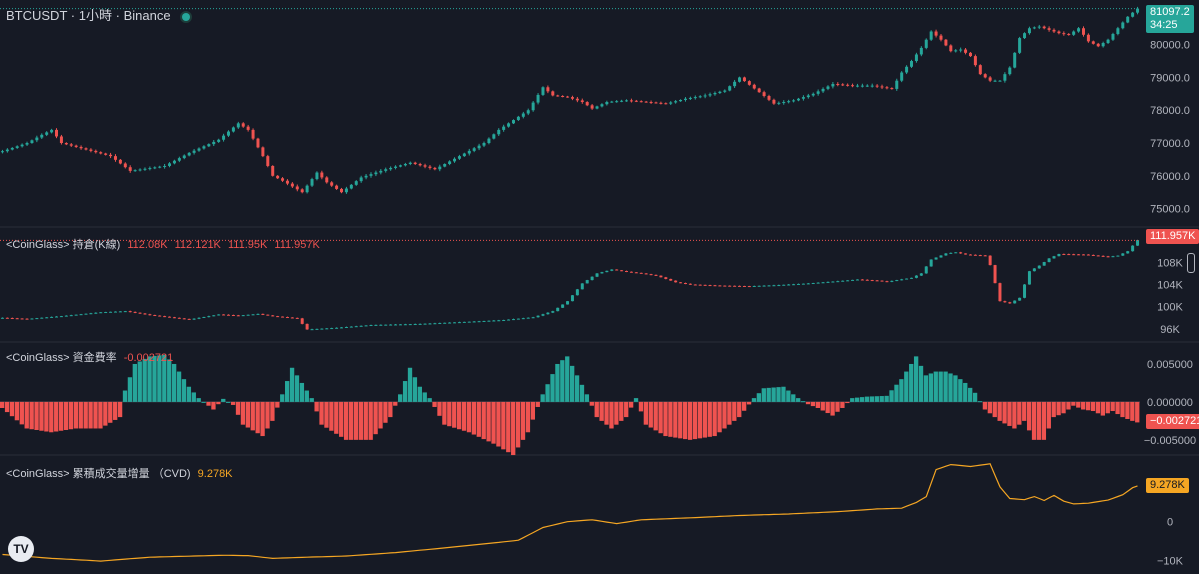  What do you see at coordinates (1170, 111) in the screenshot?
I see `price-y-tick-label: 78000.0` at bounding box center [1170, 111].